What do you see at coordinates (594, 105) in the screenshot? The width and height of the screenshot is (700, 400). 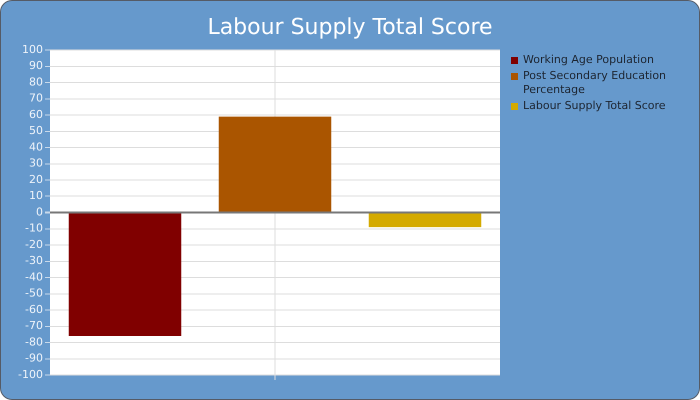 I see `legend-label: Labour Supply Total Score` at bounding box center [594, 105].